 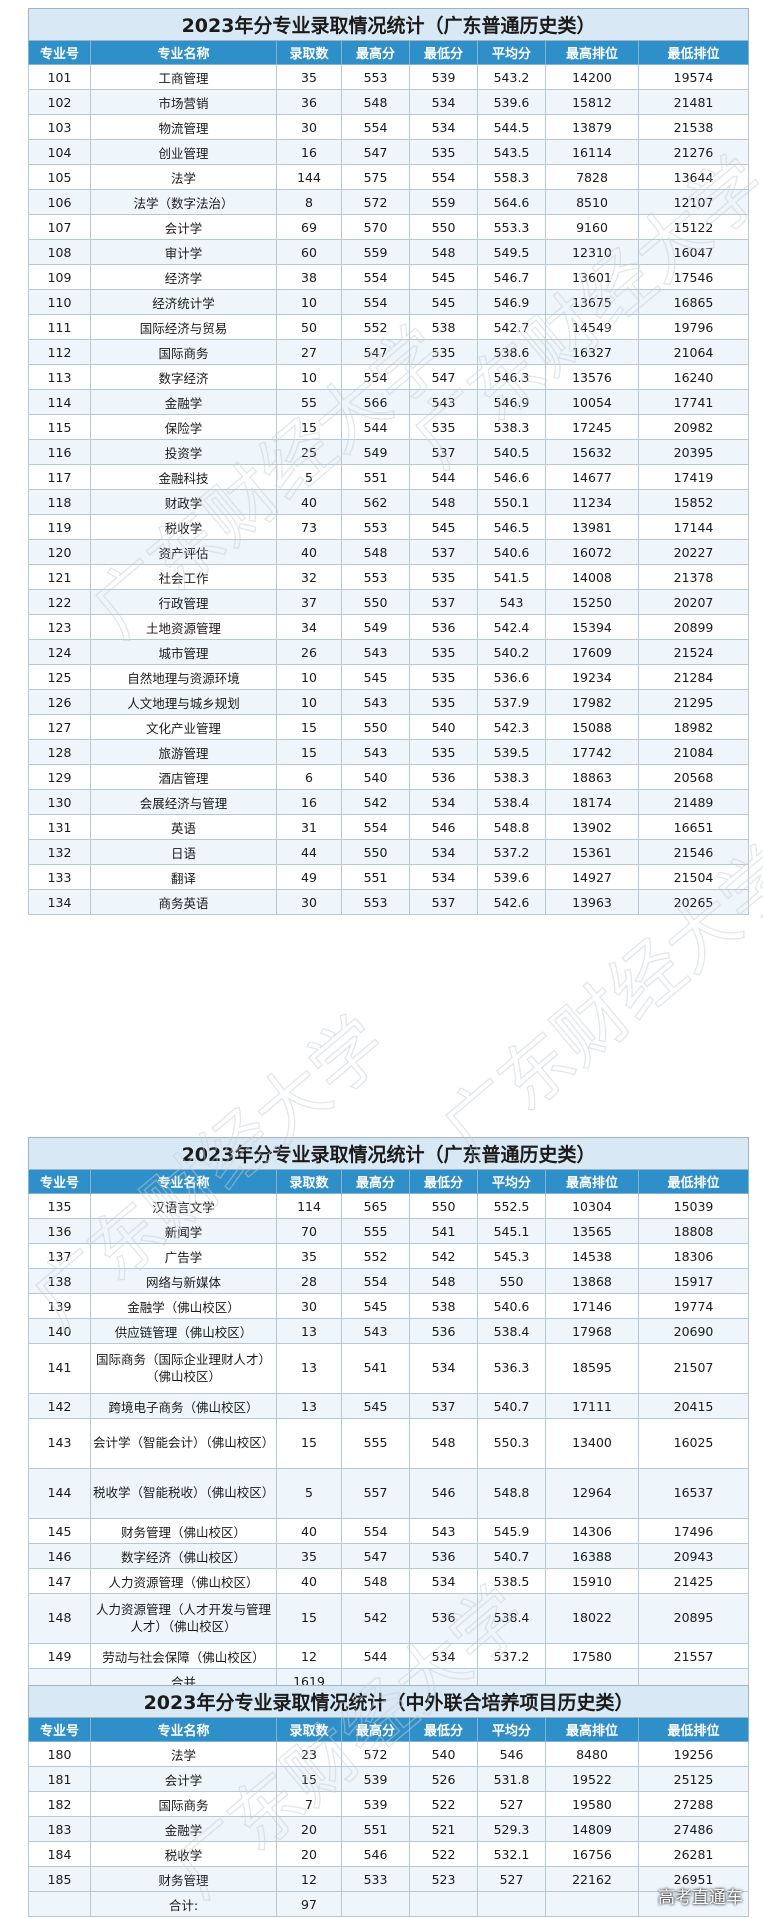 What do you see at coordinates (592, 1368) in the screenshot?
I see `table-cell: 18595` at bounding box center [592, 1368].